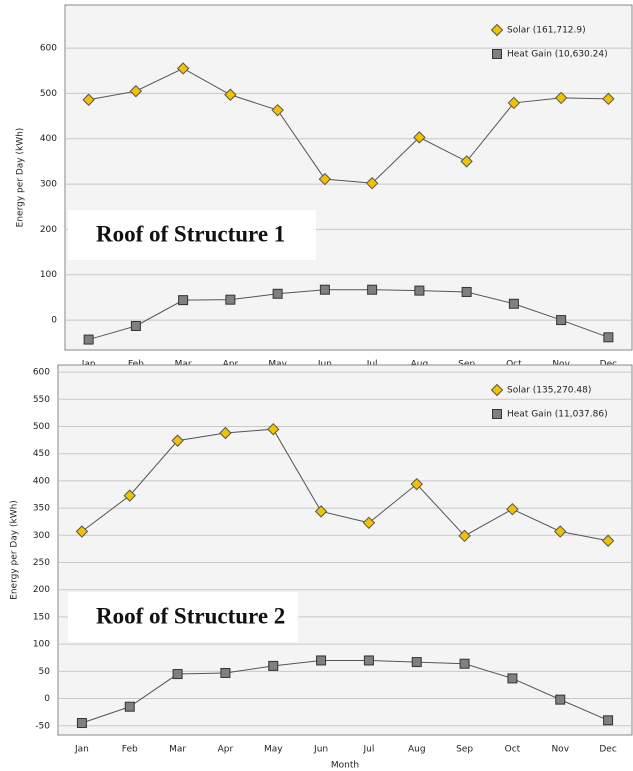  What do you see at coordinates (464, 750) in the screenshot?
I see `x-tick-label: Sep` at bounding box center [464, 750].